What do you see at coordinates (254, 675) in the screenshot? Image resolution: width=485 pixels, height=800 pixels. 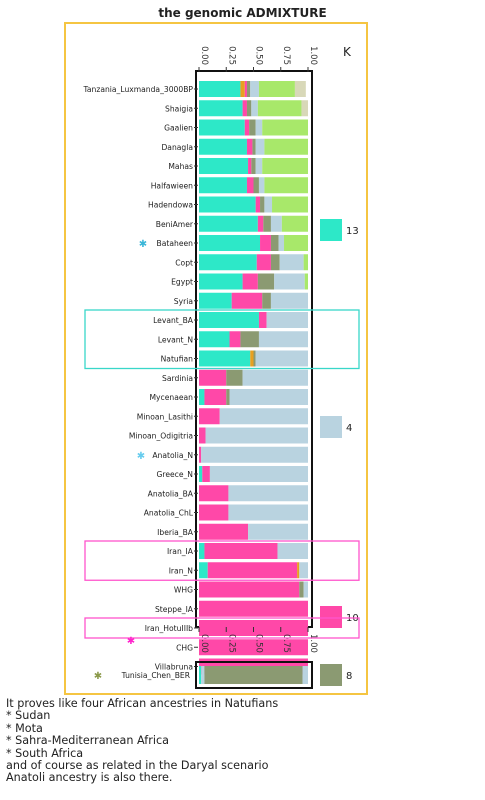 I see `extra-panel` at bounding box center [254, 675].